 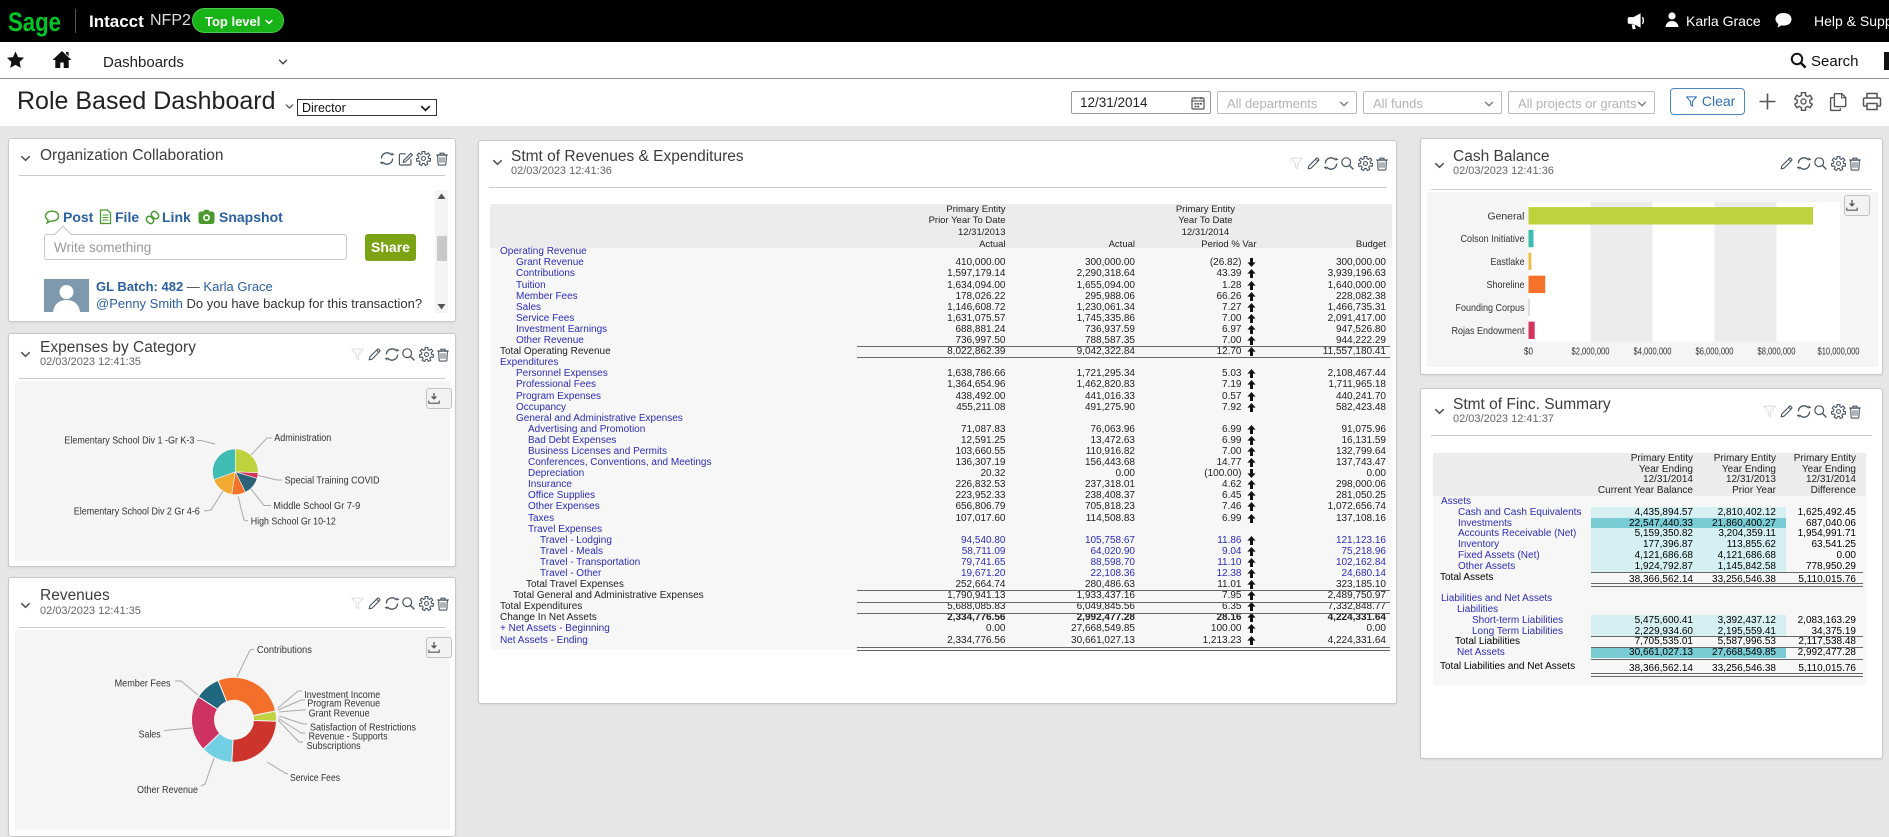 I want to click on svg-text: Member Fees, so click(x=143, y=684).